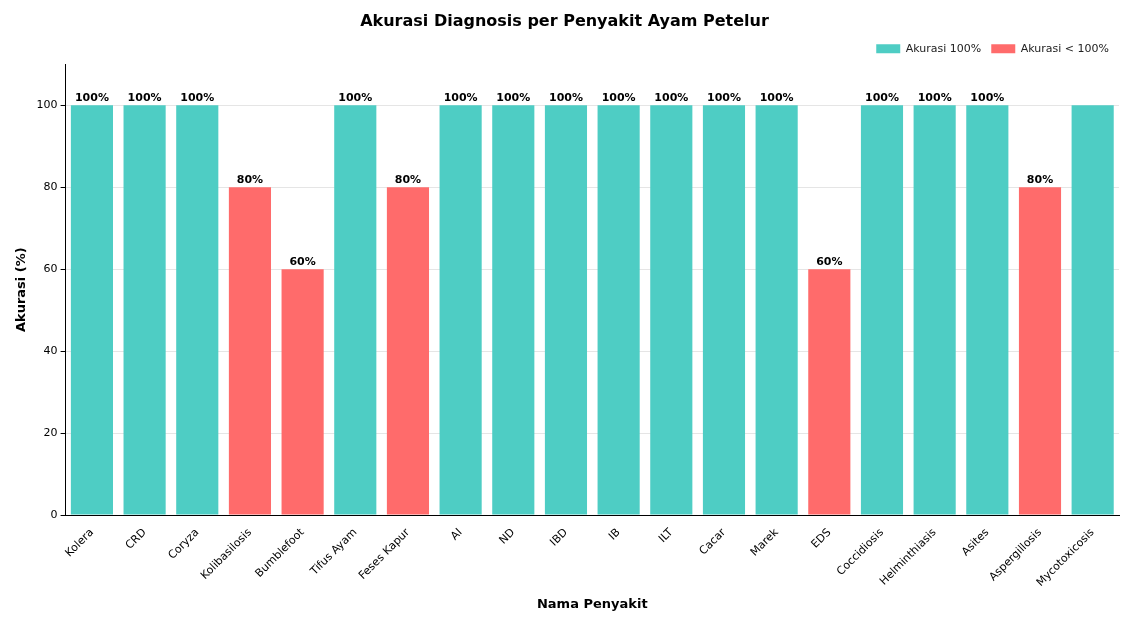  What do you see at coordinates (1065, 48) in the screenshot?
I see `legend-label: Akurasi < 100%` at bounding box center [1065, 48].